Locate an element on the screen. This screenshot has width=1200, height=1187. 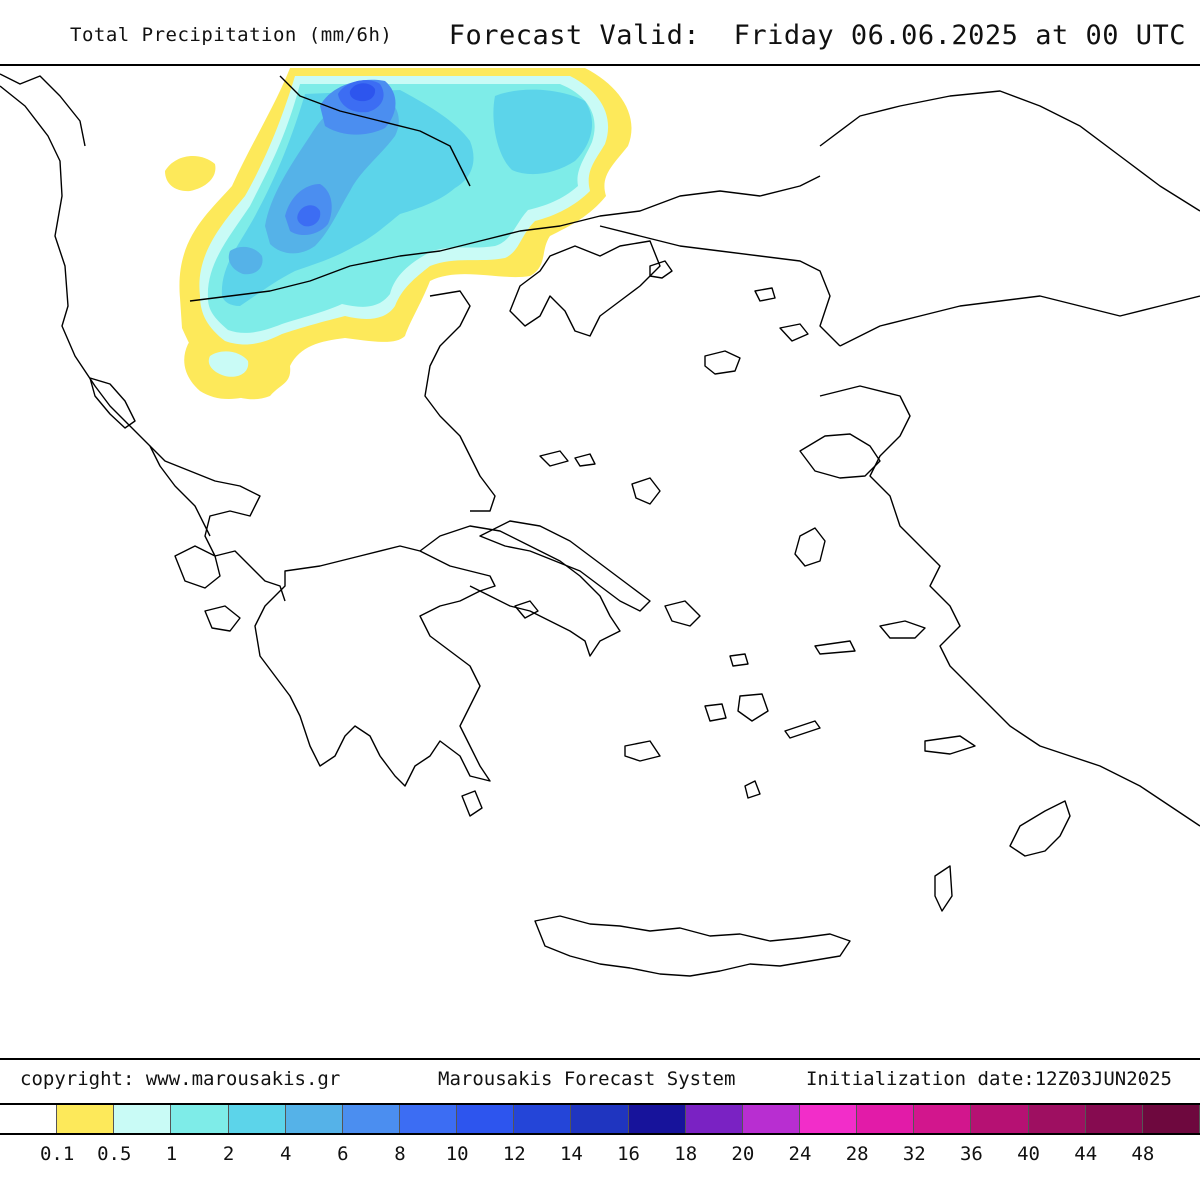
albania-coast is located at coordinates (105, 311).